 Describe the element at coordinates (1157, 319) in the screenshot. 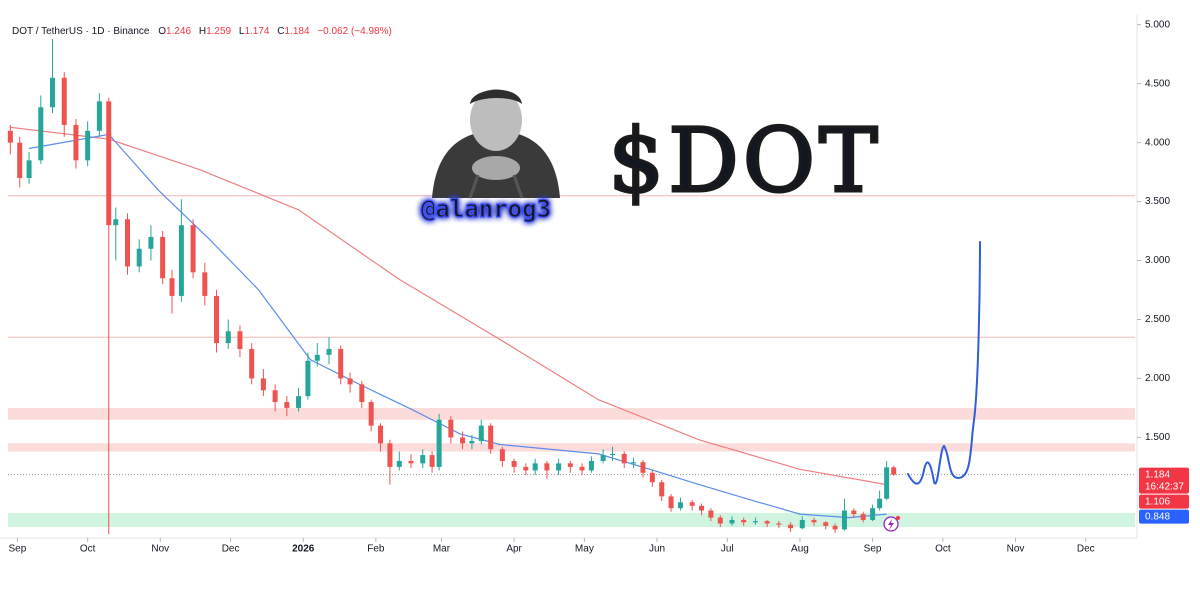

I see `y-tick-label: 2.500` at that location.